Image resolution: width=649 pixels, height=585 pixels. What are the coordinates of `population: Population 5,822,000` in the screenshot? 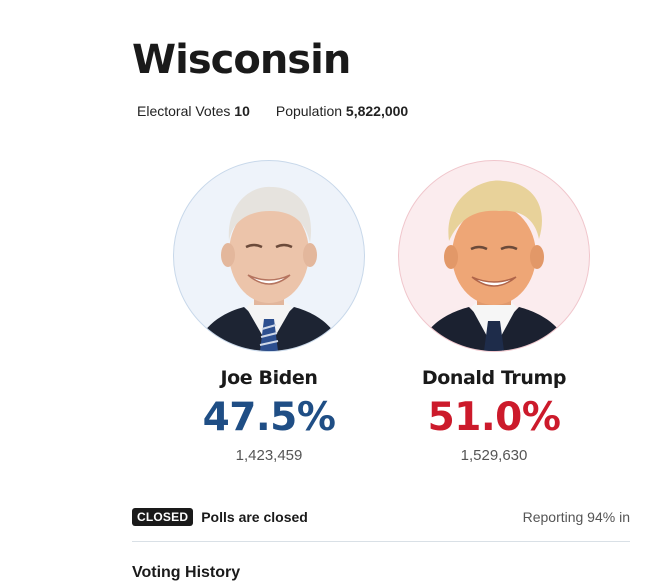 It's located at (342, 111).